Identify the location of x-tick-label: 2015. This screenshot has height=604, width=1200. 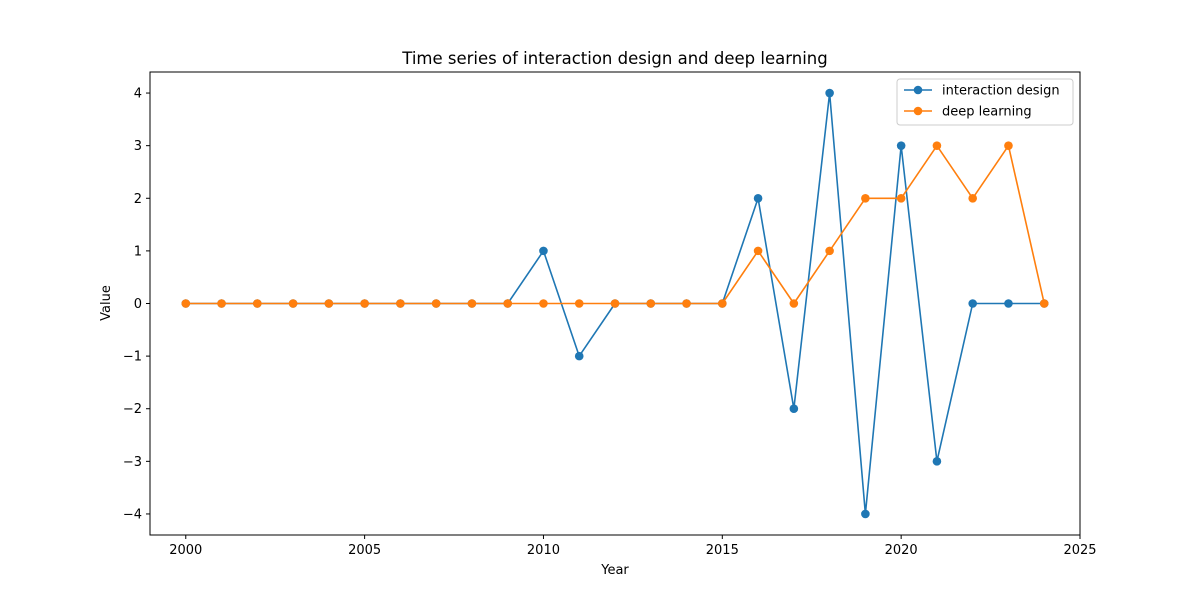
(722, 550).